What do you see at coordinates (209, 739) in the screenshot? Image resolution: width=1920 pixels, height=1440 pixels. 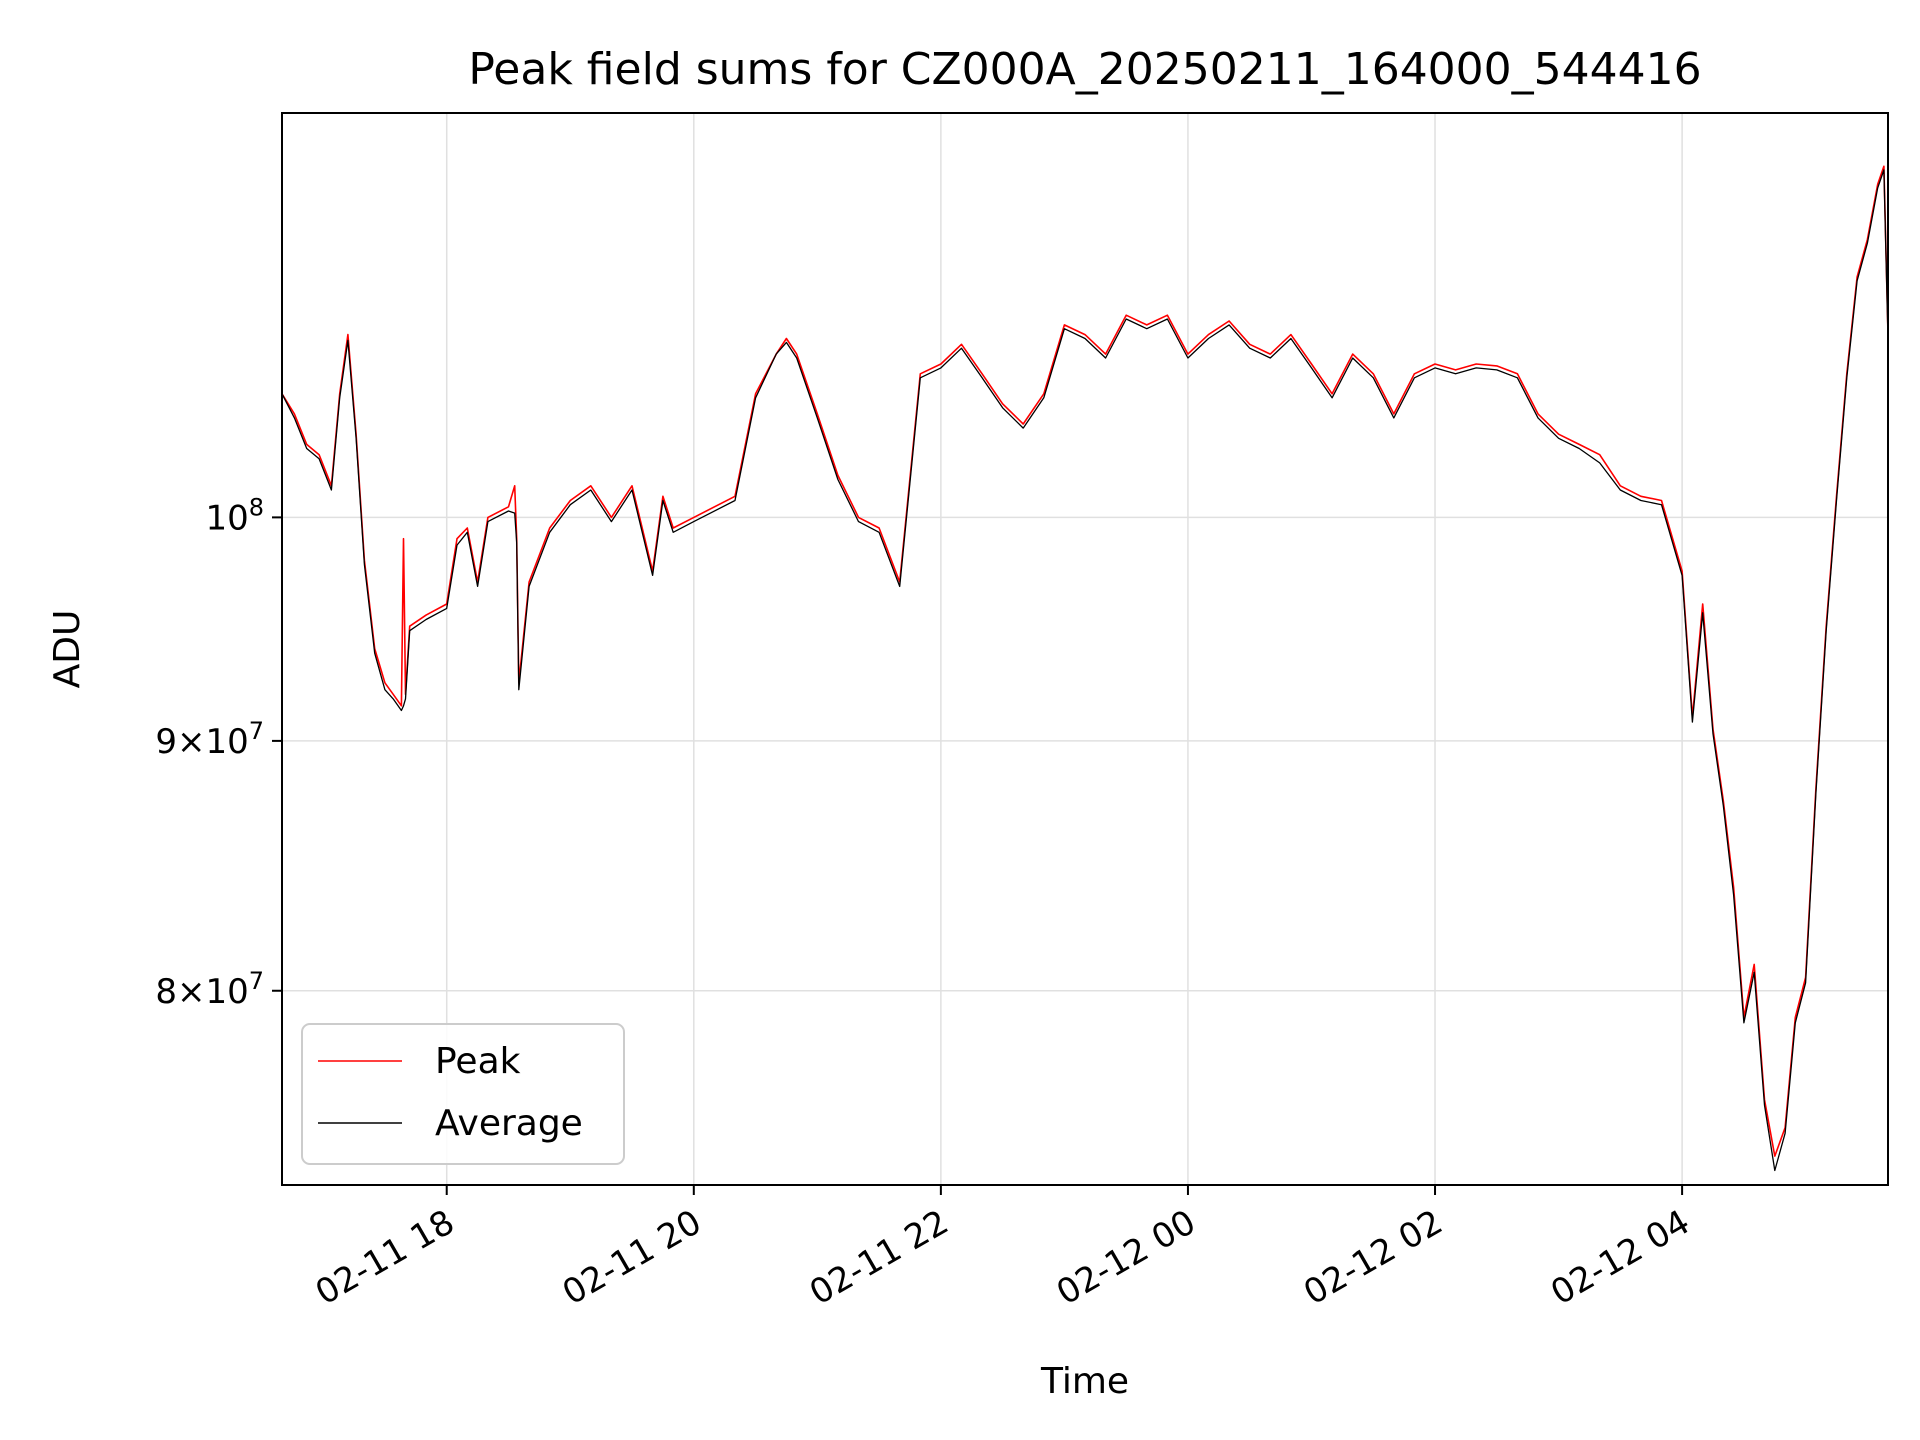 I see `y-tick-label: 9×107` at bounding box center [209, 739].